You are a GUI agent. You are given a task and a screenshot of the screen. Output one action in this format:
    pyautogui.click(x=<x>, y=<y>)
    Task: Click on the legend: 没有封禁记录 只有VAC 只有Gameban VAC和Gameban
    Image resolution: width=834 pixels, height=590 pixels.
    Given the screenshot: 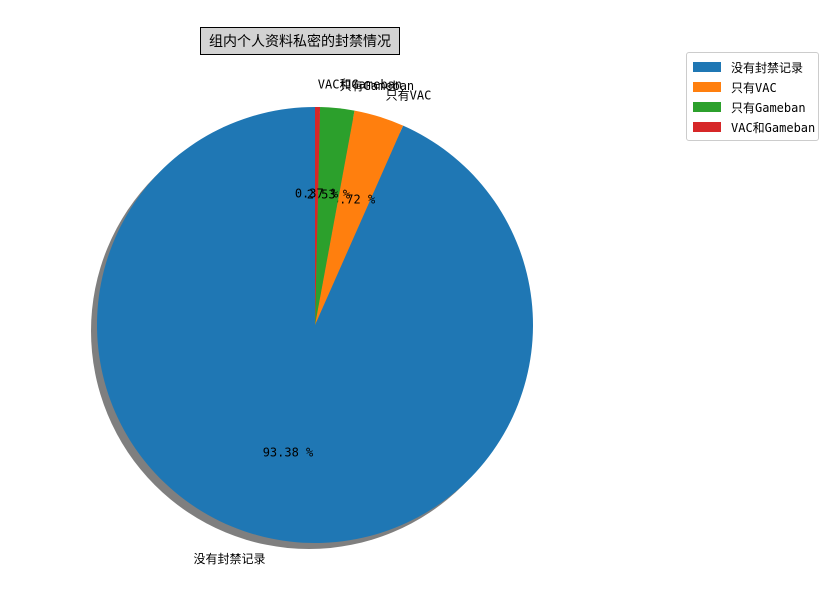 What is the action you would take?
    pyautogui.click(x=752, y=96)
    